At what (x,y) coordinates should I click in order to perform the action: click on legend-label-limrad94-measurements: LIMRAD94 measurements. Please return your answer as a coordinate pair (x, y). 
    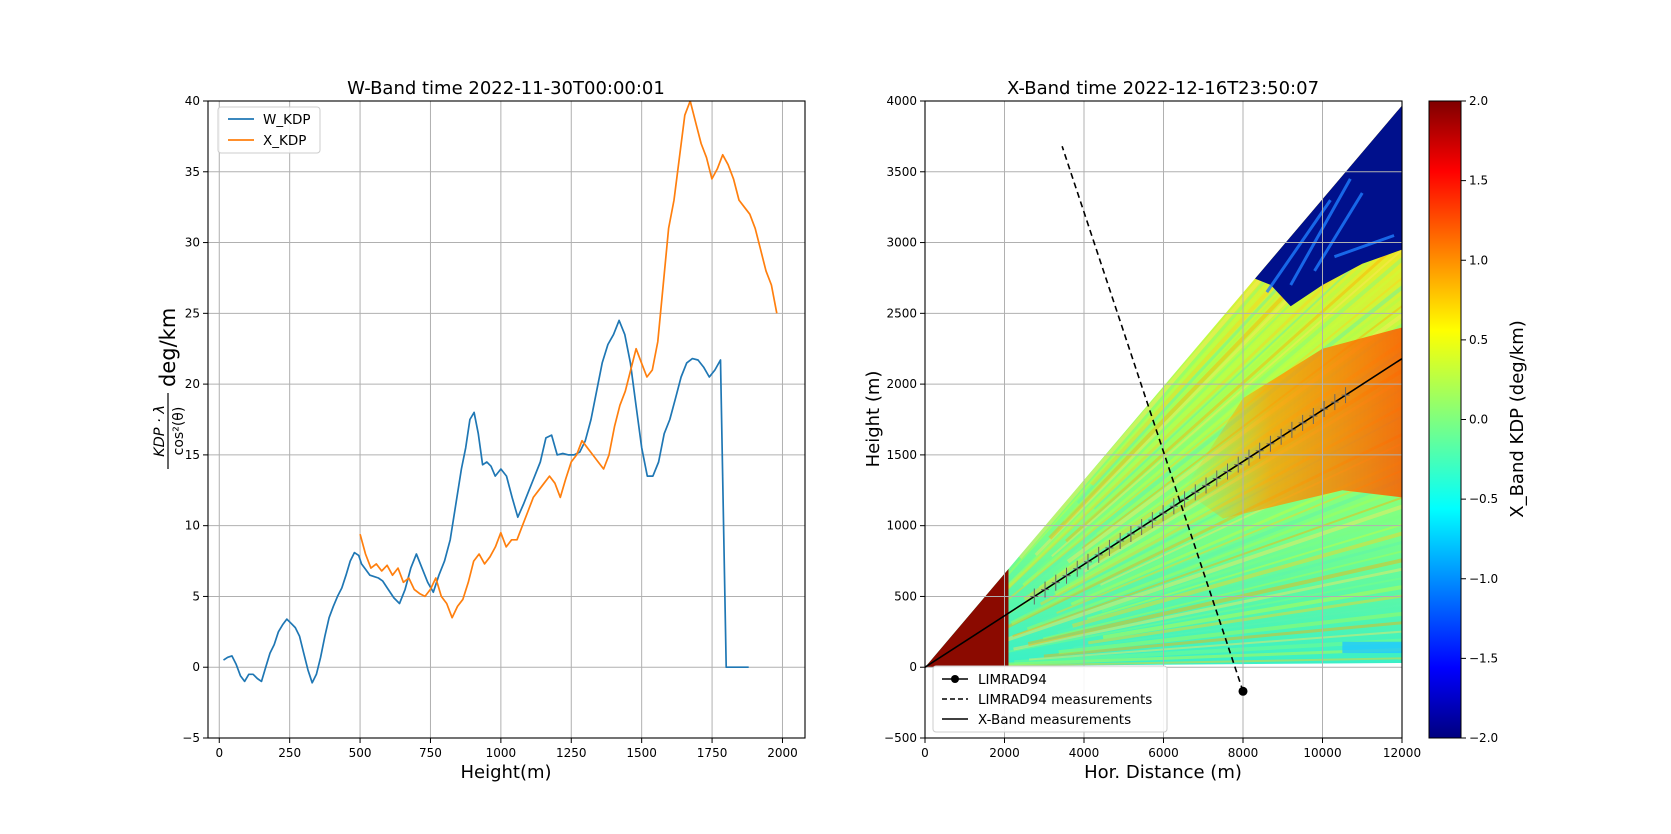
    Looking at the image, I should click on (1065, 700).